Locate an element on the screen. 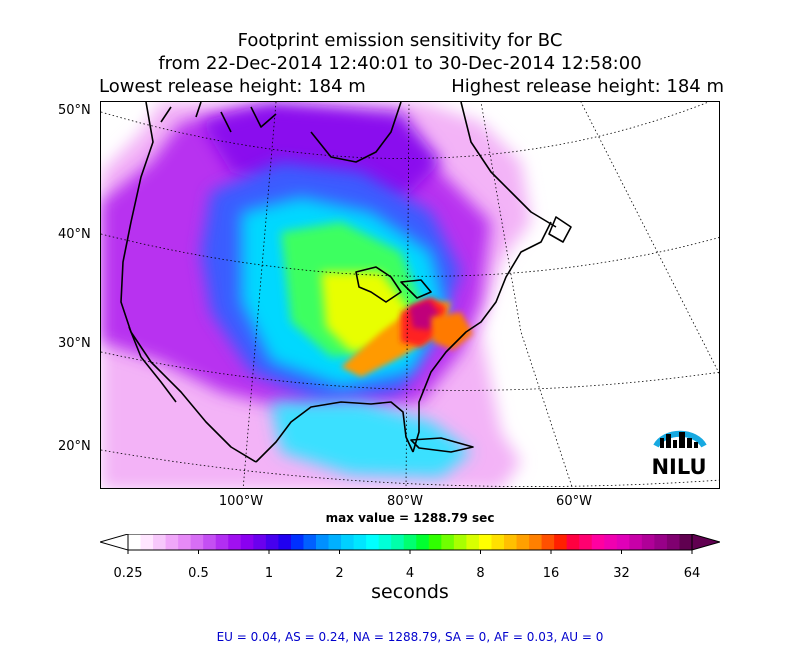  newfoundland is located at coordinates (560, 229).